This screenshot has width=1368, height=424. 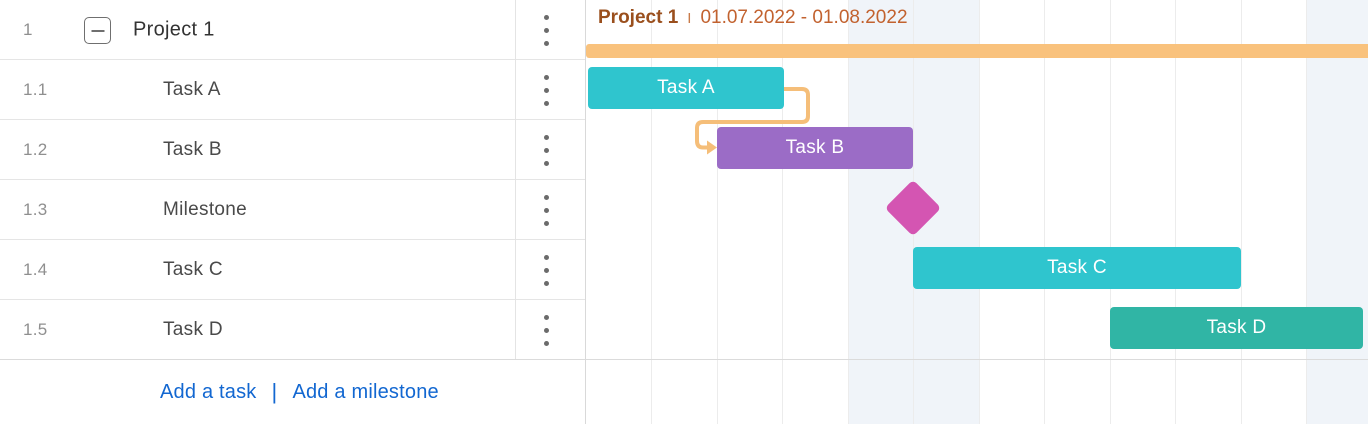 I want to click on chart-left-border, so click(x=585, y=212).